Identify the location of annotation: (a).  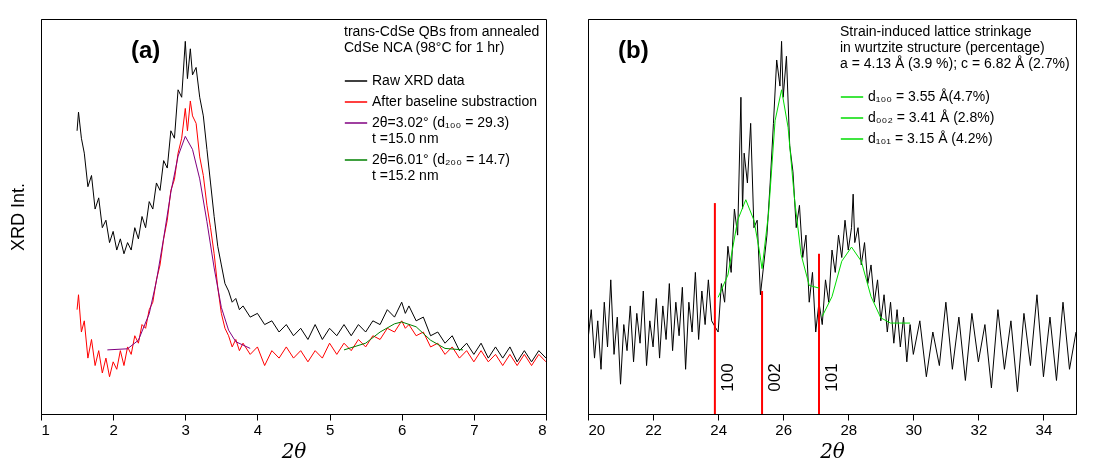
(146, 49).